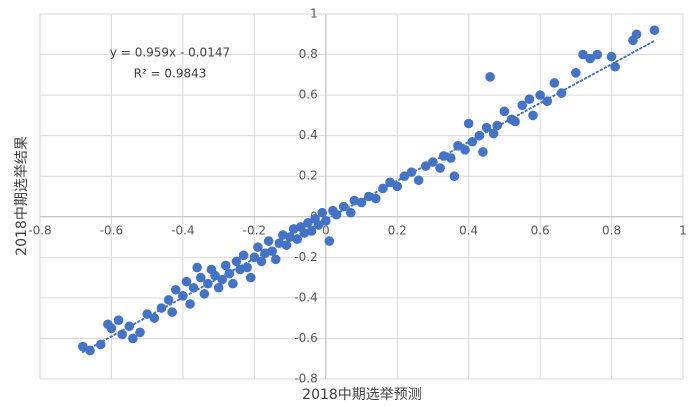  What do you see at coordinates (111, 230) in the screenshot?
I see `x-tick-label: -0.6` at bounding box center [111, 230].